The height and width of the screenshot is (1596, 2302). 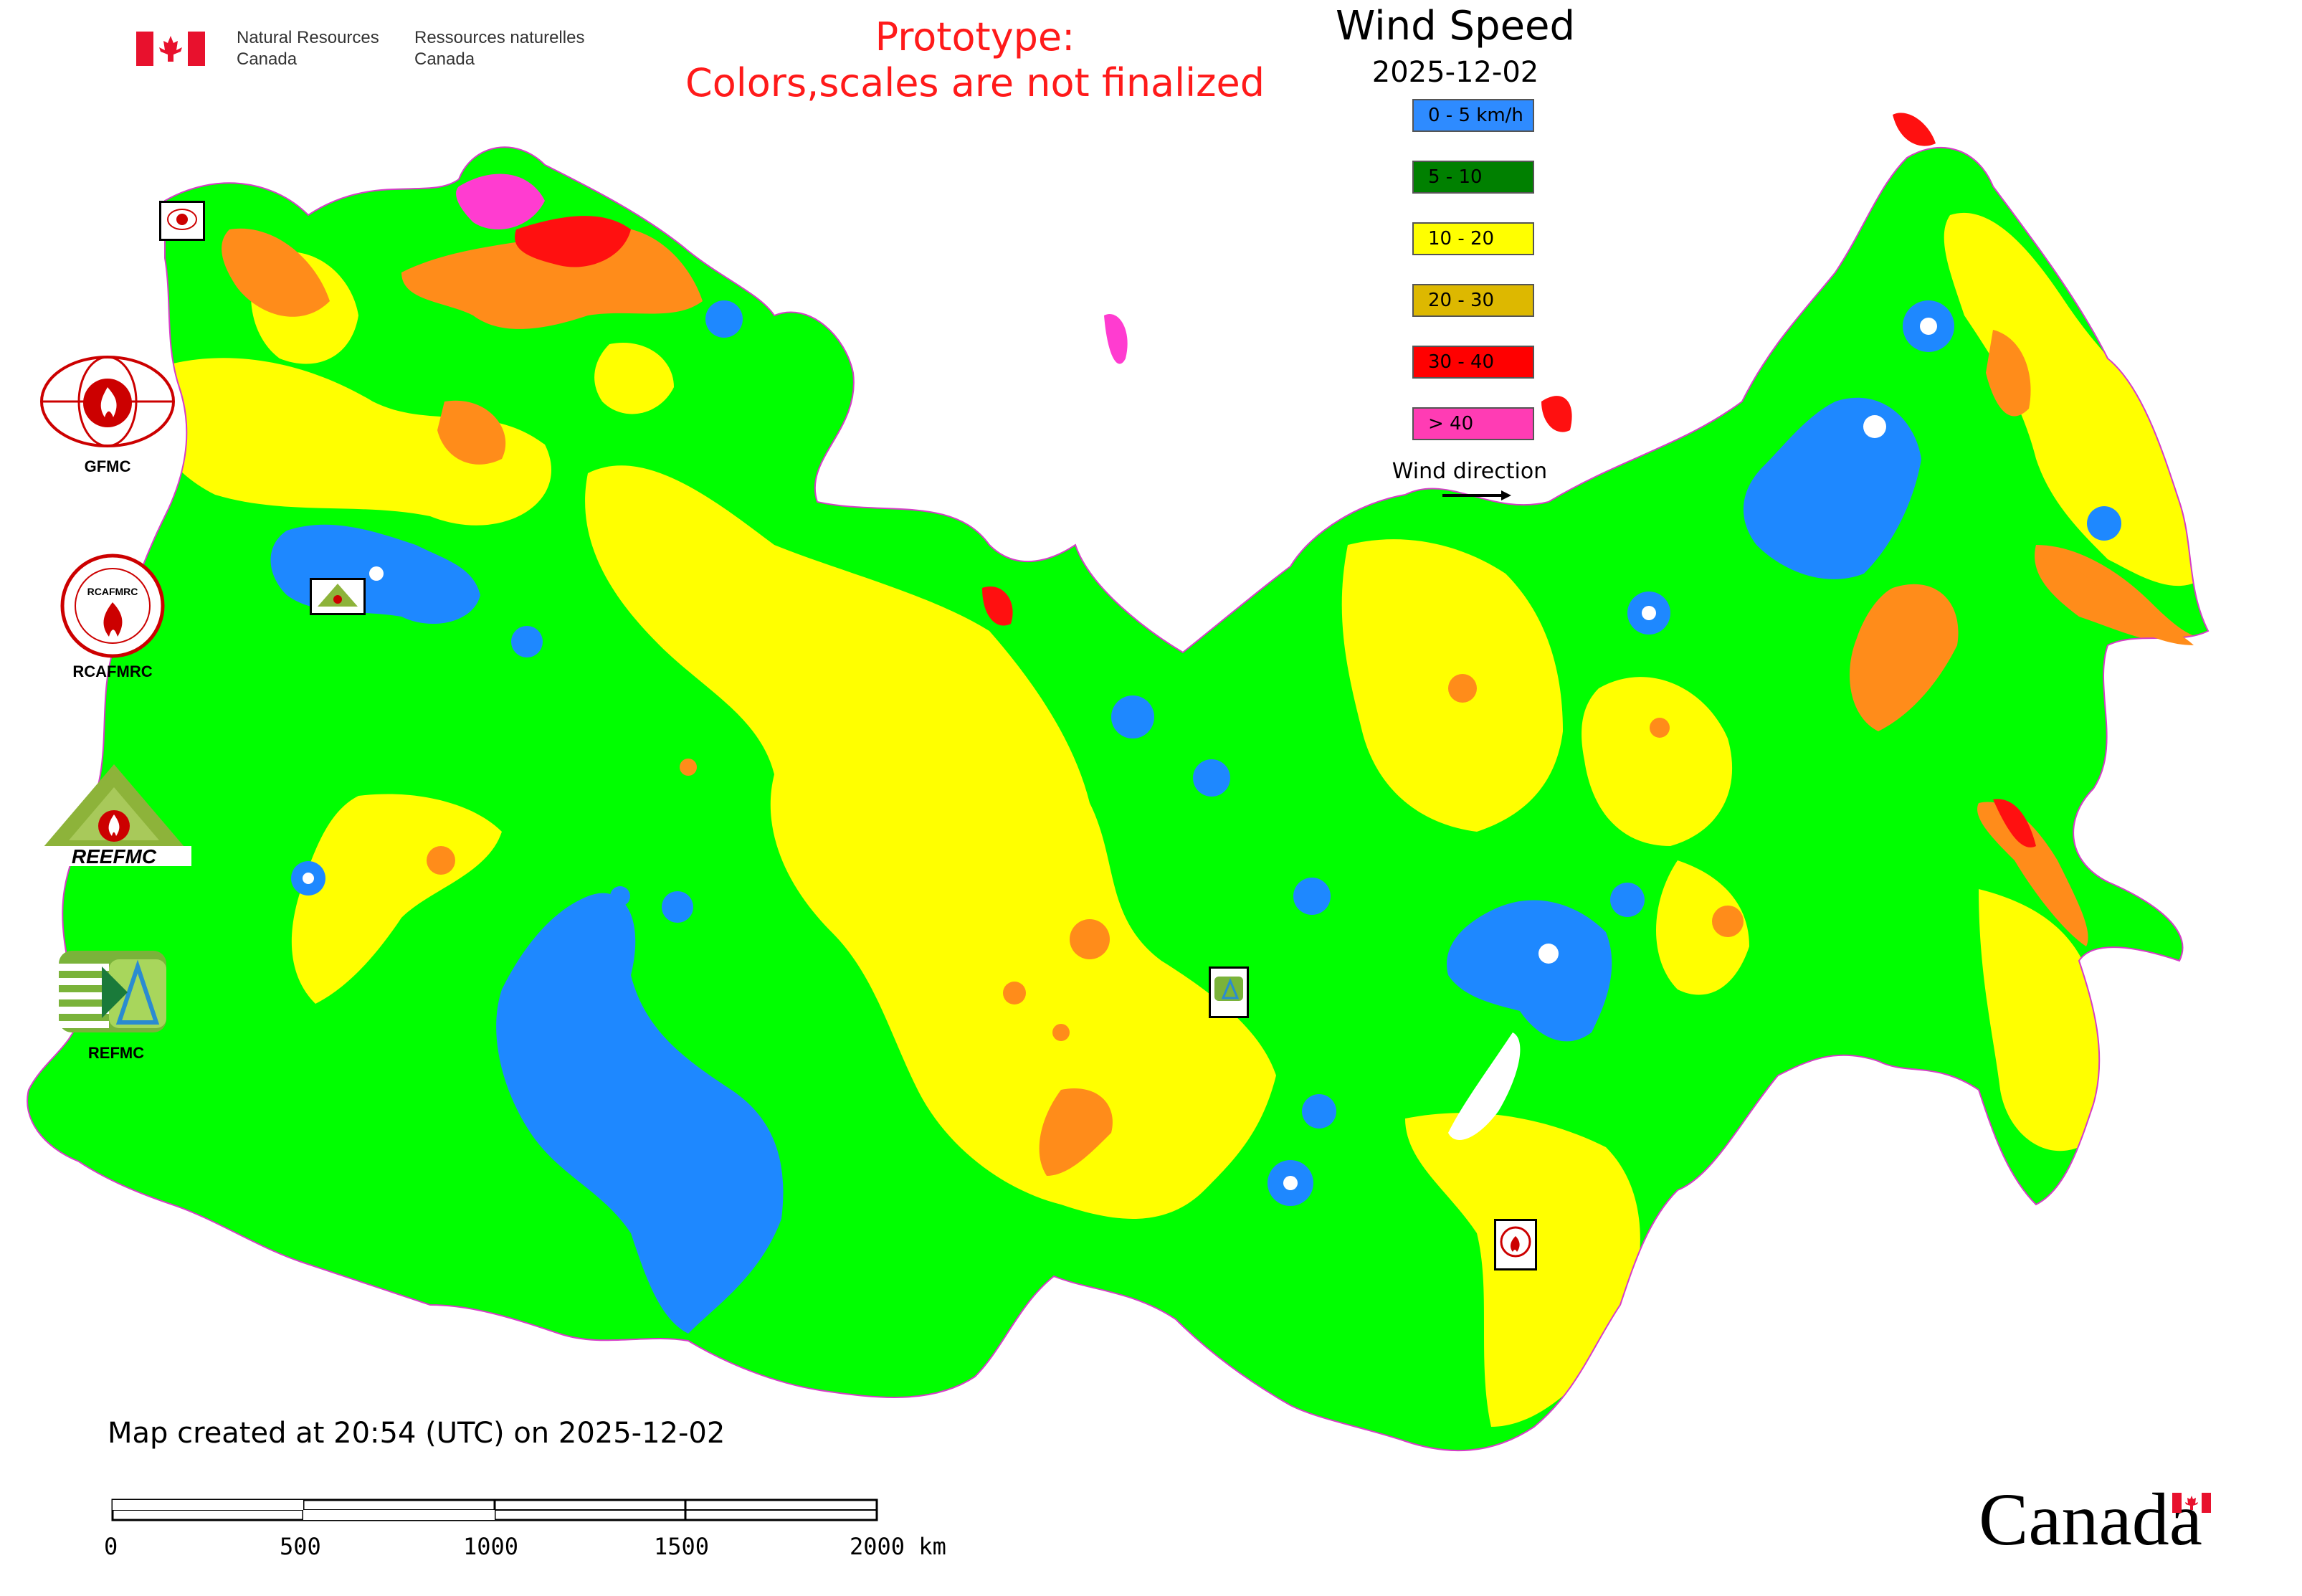 What do you see at coordinates (1473, 300) in the screenshot?
I see `legend-item: 20 - 30` at bounding box center [1473, 300].